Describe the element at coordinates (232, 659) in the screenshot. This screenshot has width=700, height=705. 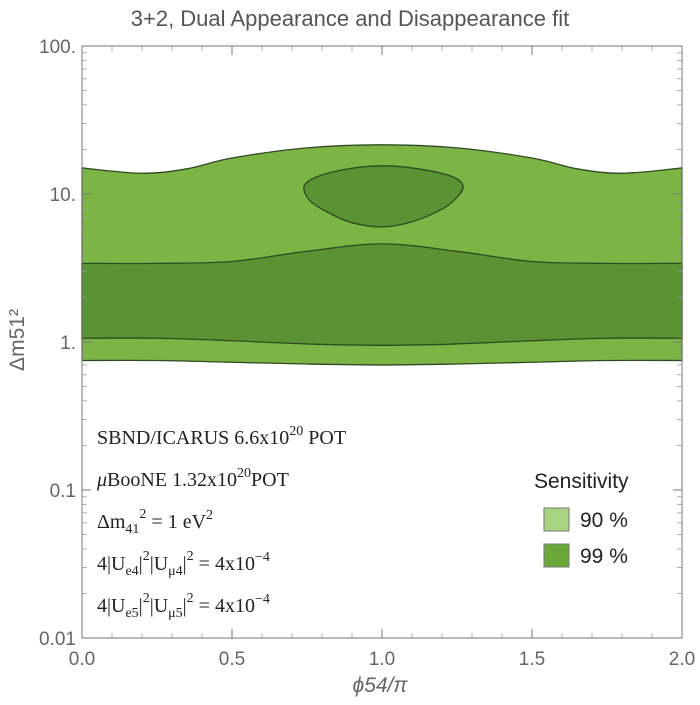
I see `x-tick-label: 0.5` at that location.